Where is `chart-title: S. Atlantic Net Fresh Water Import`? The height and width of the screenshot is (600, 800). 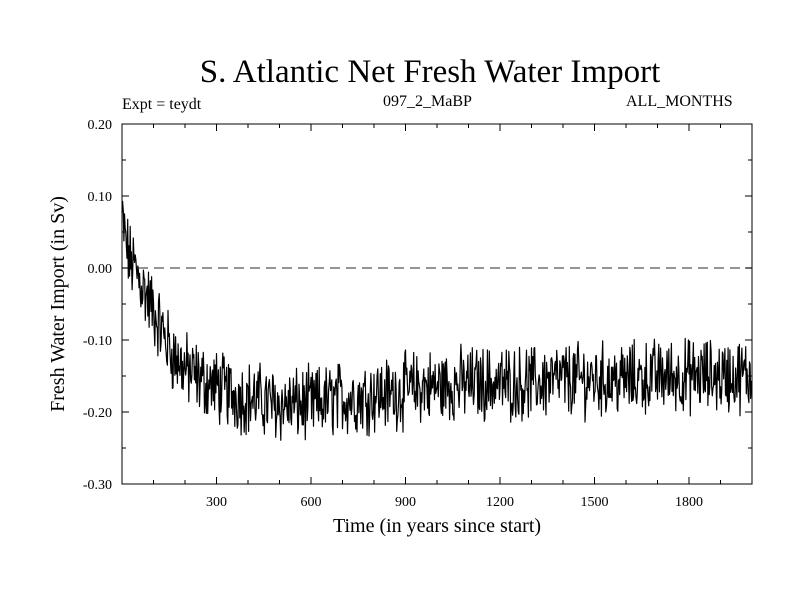
chart-title: S. Atlantic Net Fresh Water Import is located at coordinates (430, 72).